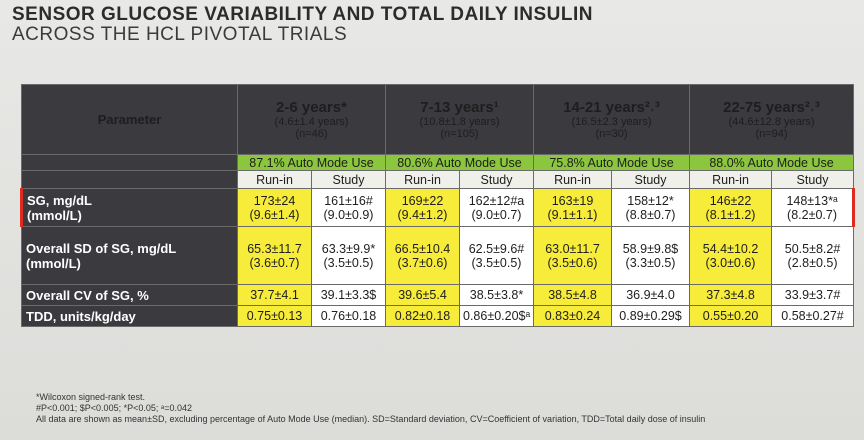 This screenshot has height=440, width=864. What do you see at coordinates (650, 200) in the screenshot?
I see `value-mgdl: 158±12*` at bounding box center [650, 200].